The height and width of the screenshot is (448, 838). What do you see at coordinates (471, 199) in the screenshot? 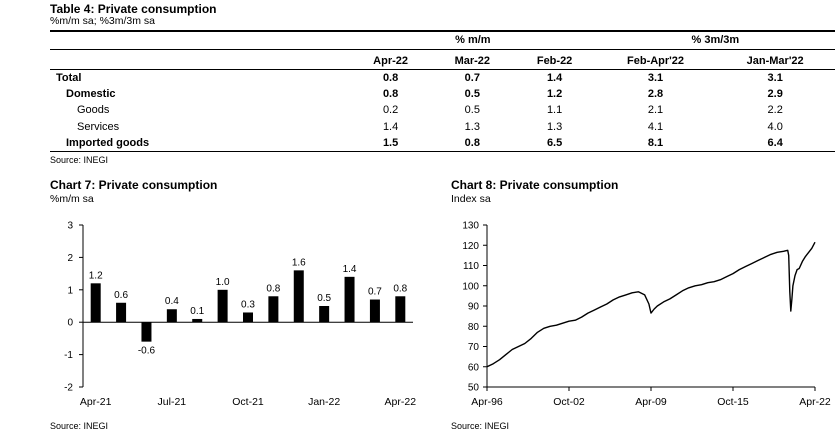
I see `chart8-subtitle: Index sa` at bounding box center [471, 199].